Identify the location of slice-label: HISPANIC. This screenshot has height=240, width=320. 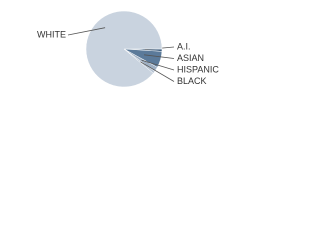
(198, 69).